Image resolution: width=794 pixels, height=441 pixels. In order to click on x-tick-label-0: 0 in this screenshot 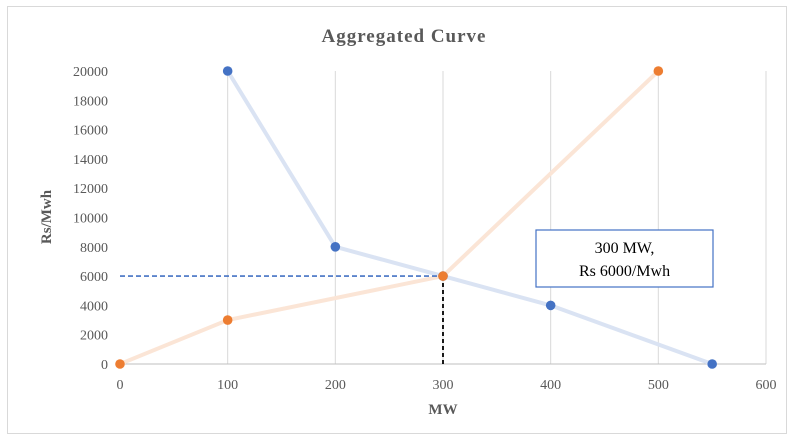, I will do `click(120, 385)`.